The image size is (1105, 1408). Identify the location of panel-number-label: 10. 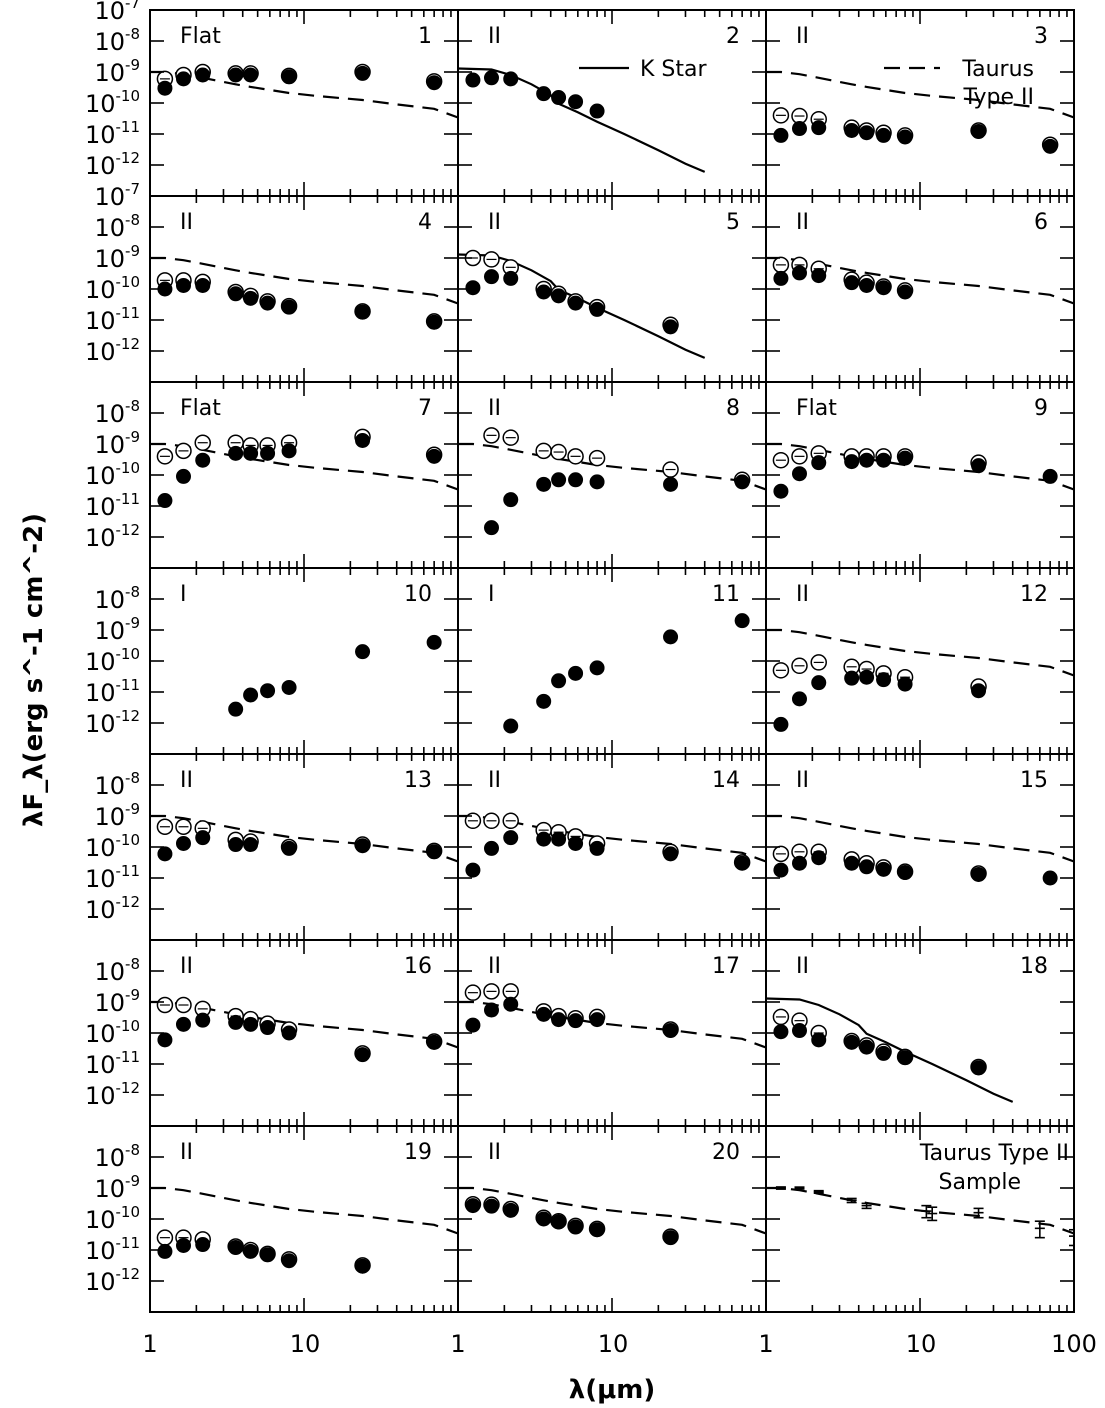
(418, 594).